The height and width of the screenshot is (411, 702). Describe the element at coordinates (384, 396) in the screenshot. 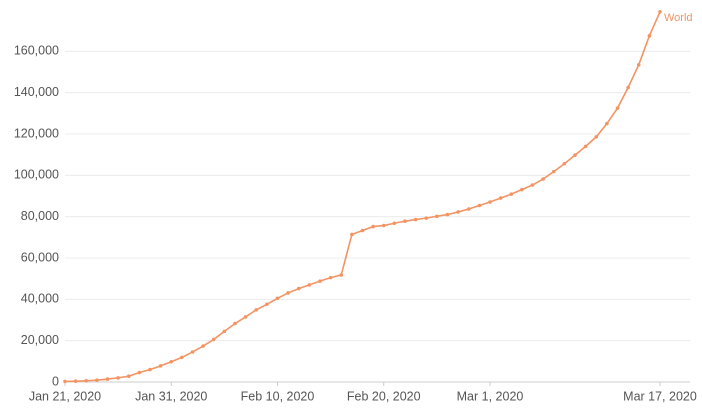

I see `x-tick-label: Feb 20, 2020` at that location.